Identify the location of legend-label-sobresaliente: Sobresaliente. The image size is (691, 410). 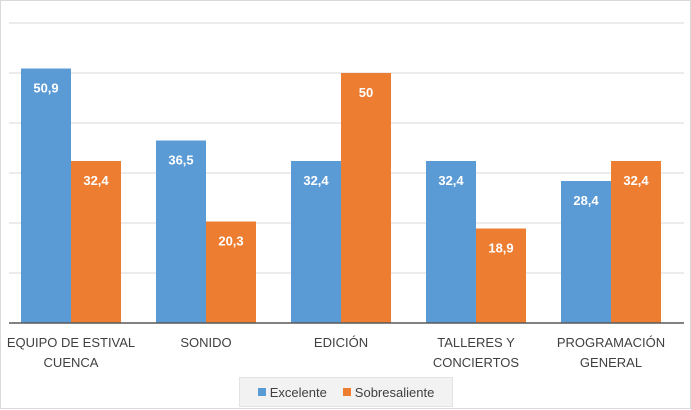
(394, 392).